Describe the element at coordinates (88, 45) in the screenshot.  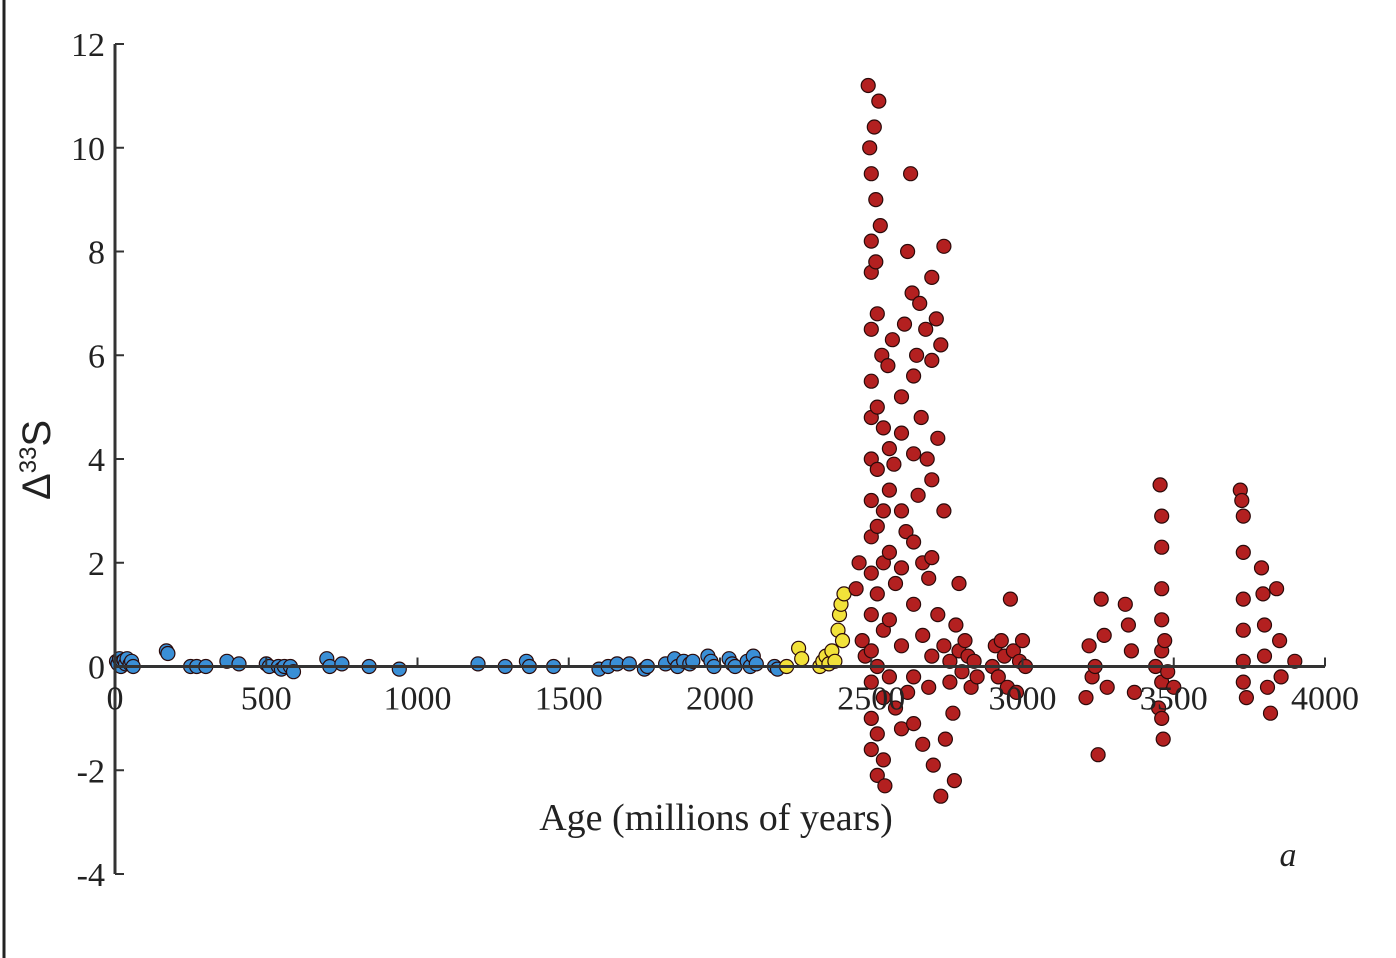
I see `y-tick-label-8: 12` at that location.